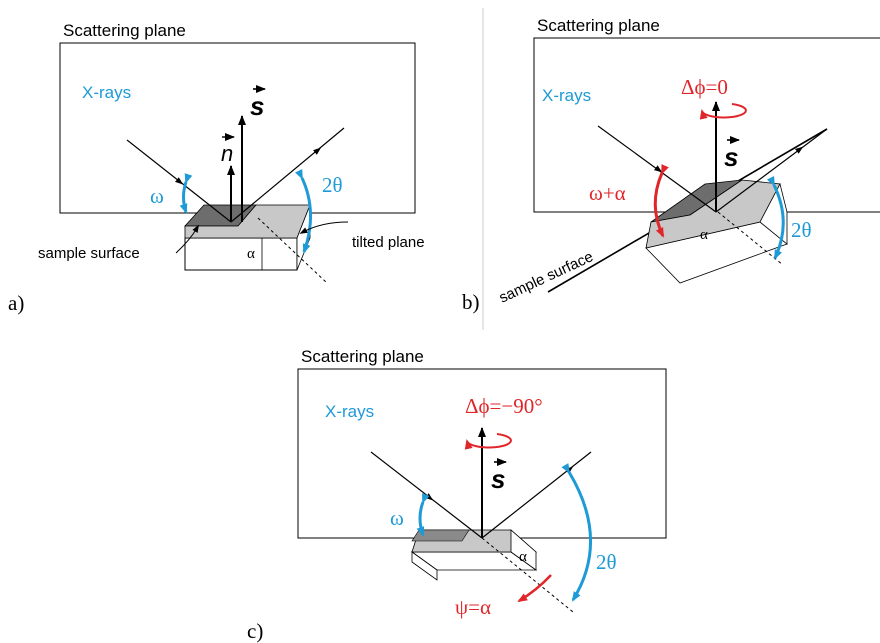 This screenshot has height=643, width=880. I want to click on psi-arc, so click(534, 588).